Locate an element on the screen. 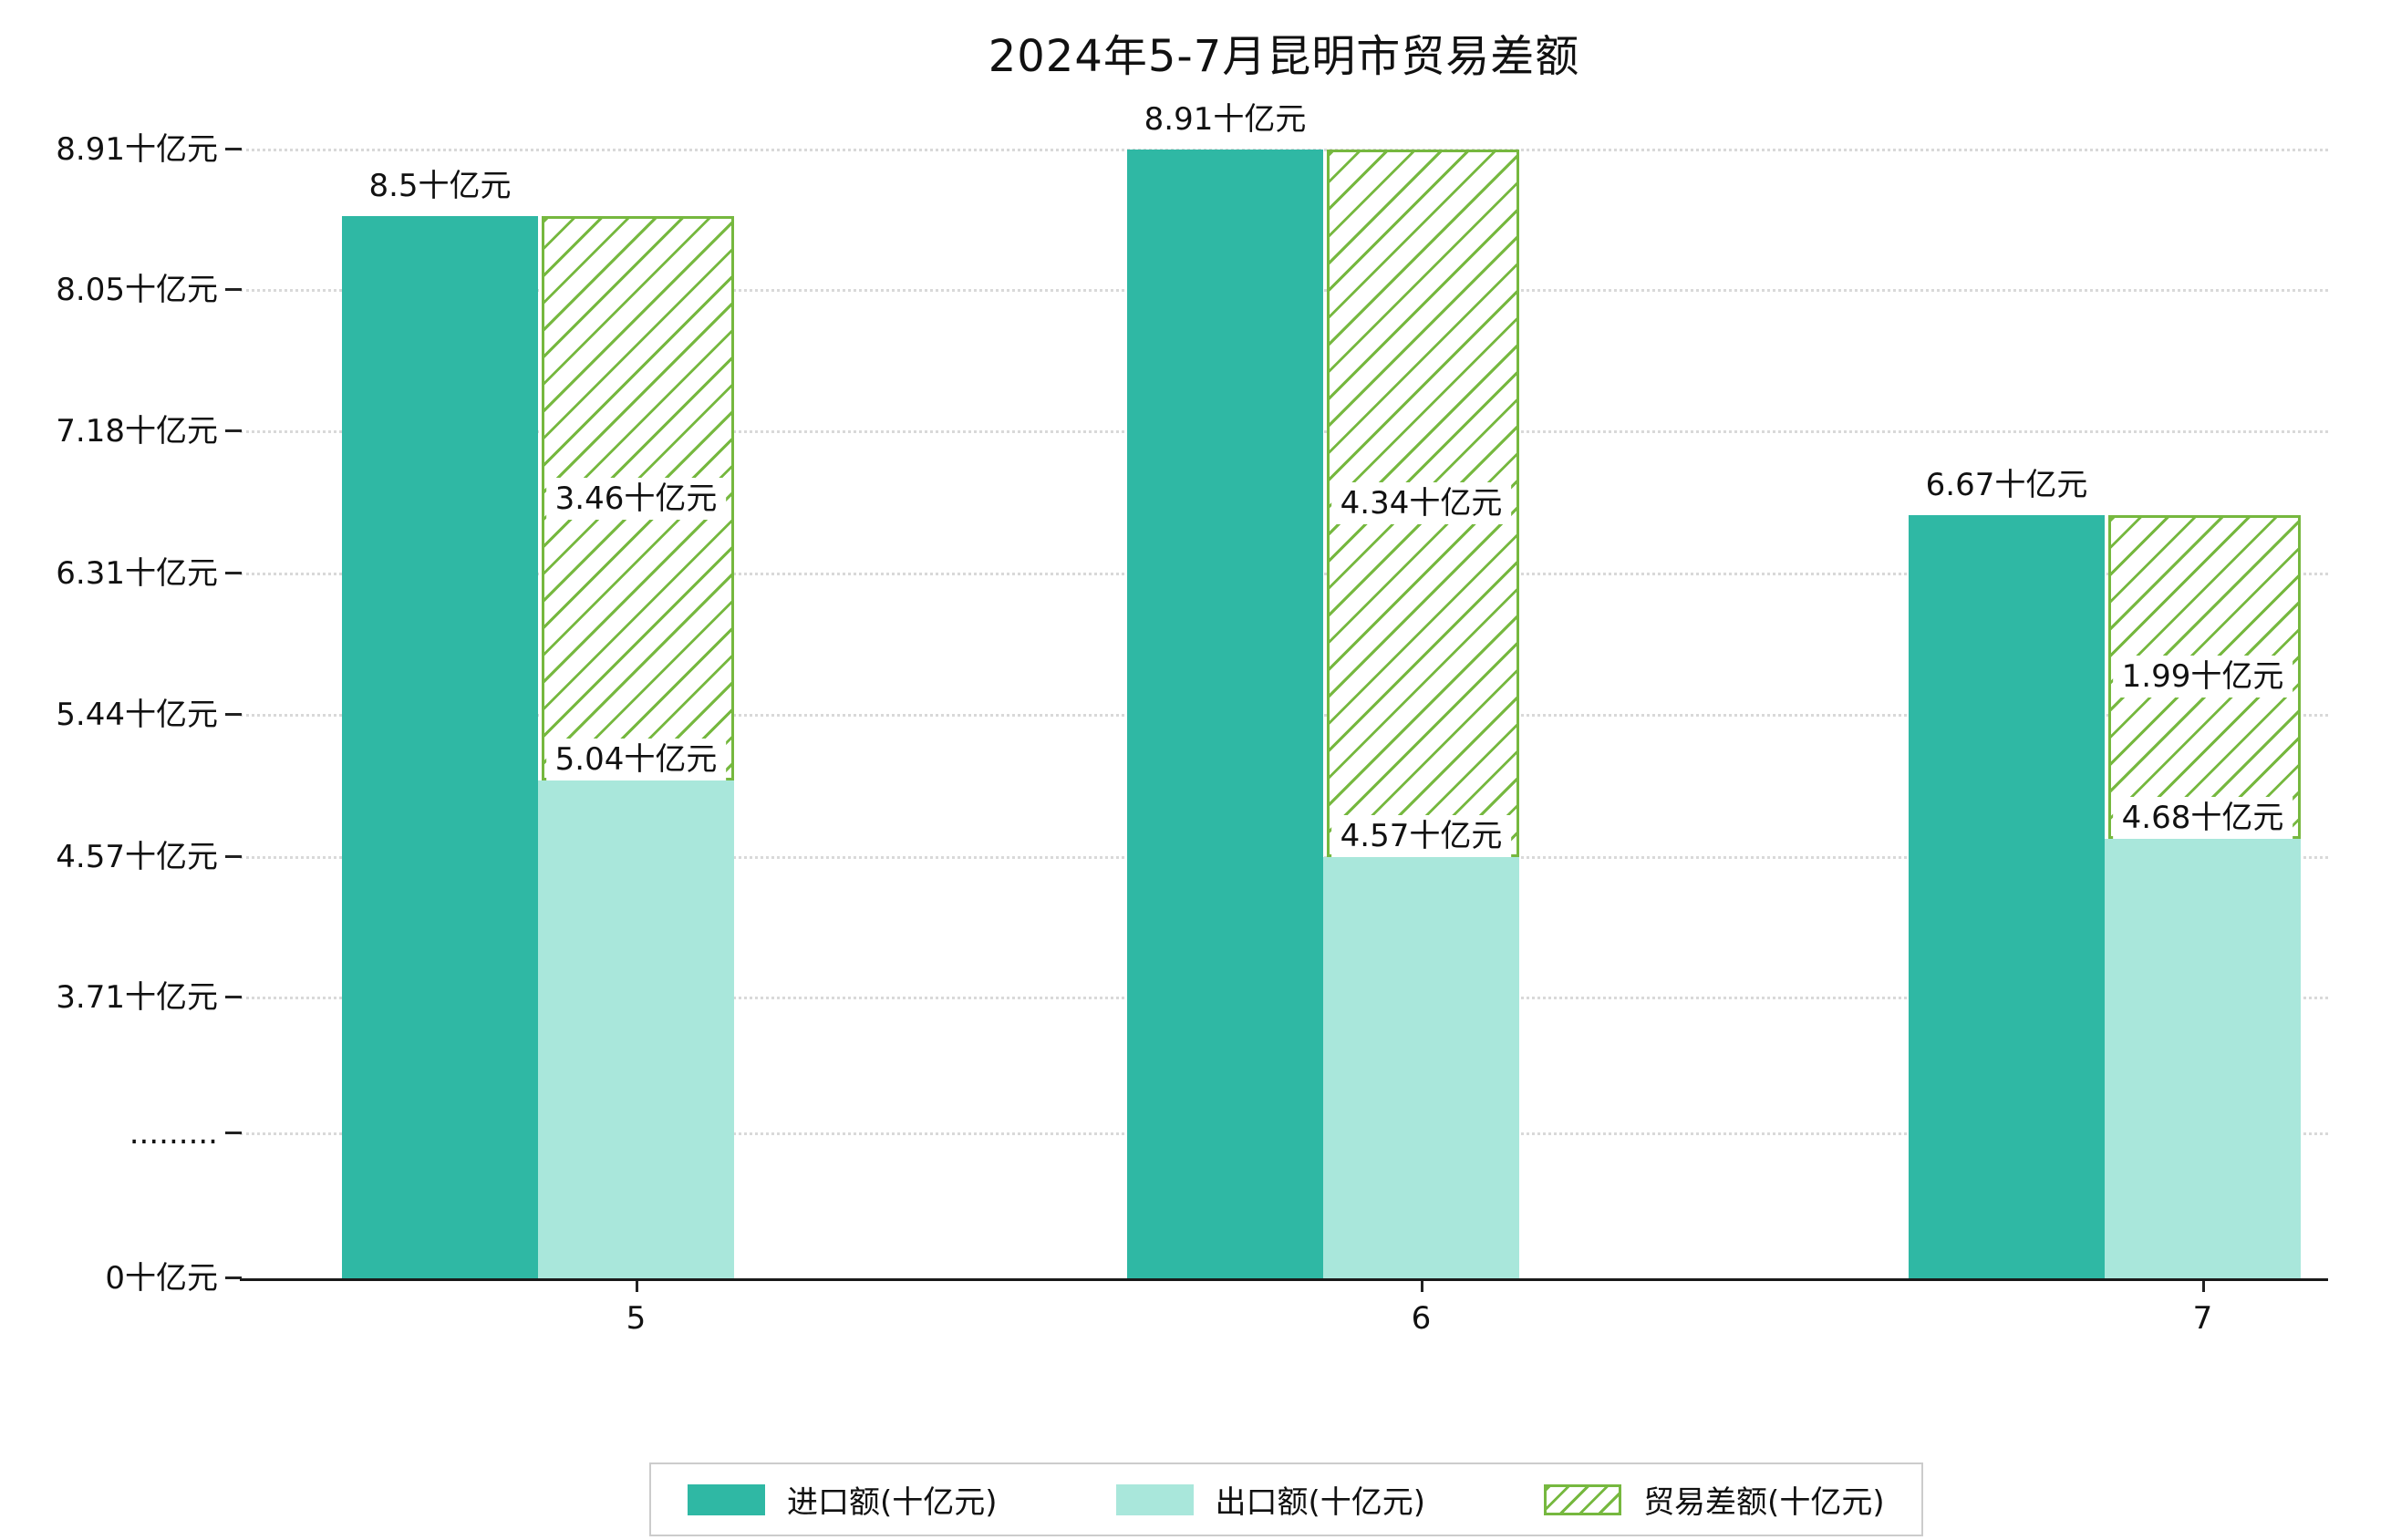 The width and height of the screenshot is (2391, 1540). x-axis-tick-label: 7 is located at coordinates (2202, 1318).